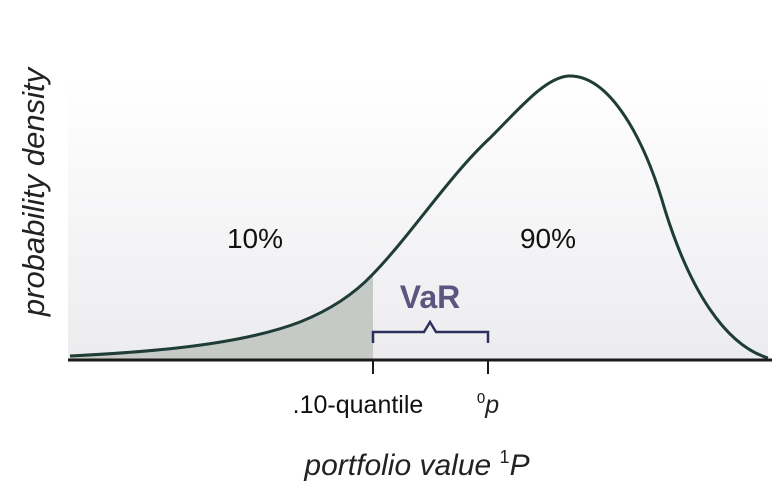 The image size is (780, 500). Describe the element at coordinates (481, 398) in the screenshot. I see `p0-superscript: 0` at that location.